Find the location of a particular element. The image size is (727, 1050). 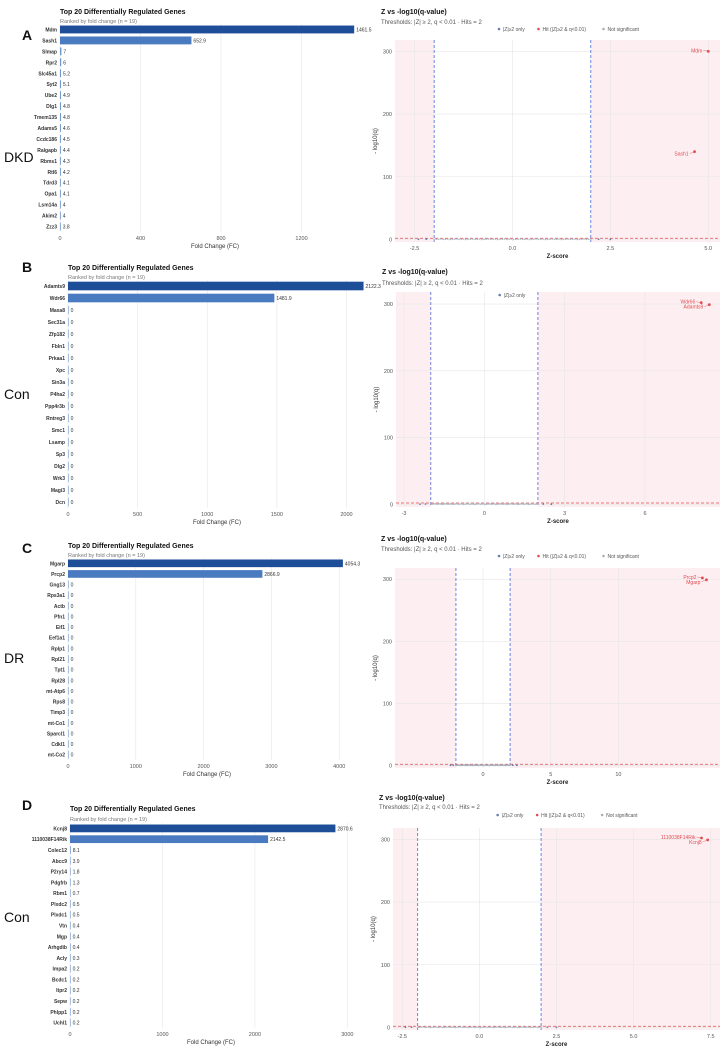

volcano-y-tick-label: 0 is located at coordinates (391, 505).